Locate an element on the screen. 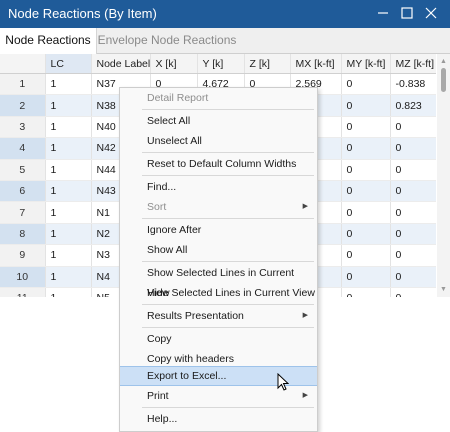 This screenshot has height=432, width=450. scroll-down-icon: ▼ is located at coordinates (443, 289).